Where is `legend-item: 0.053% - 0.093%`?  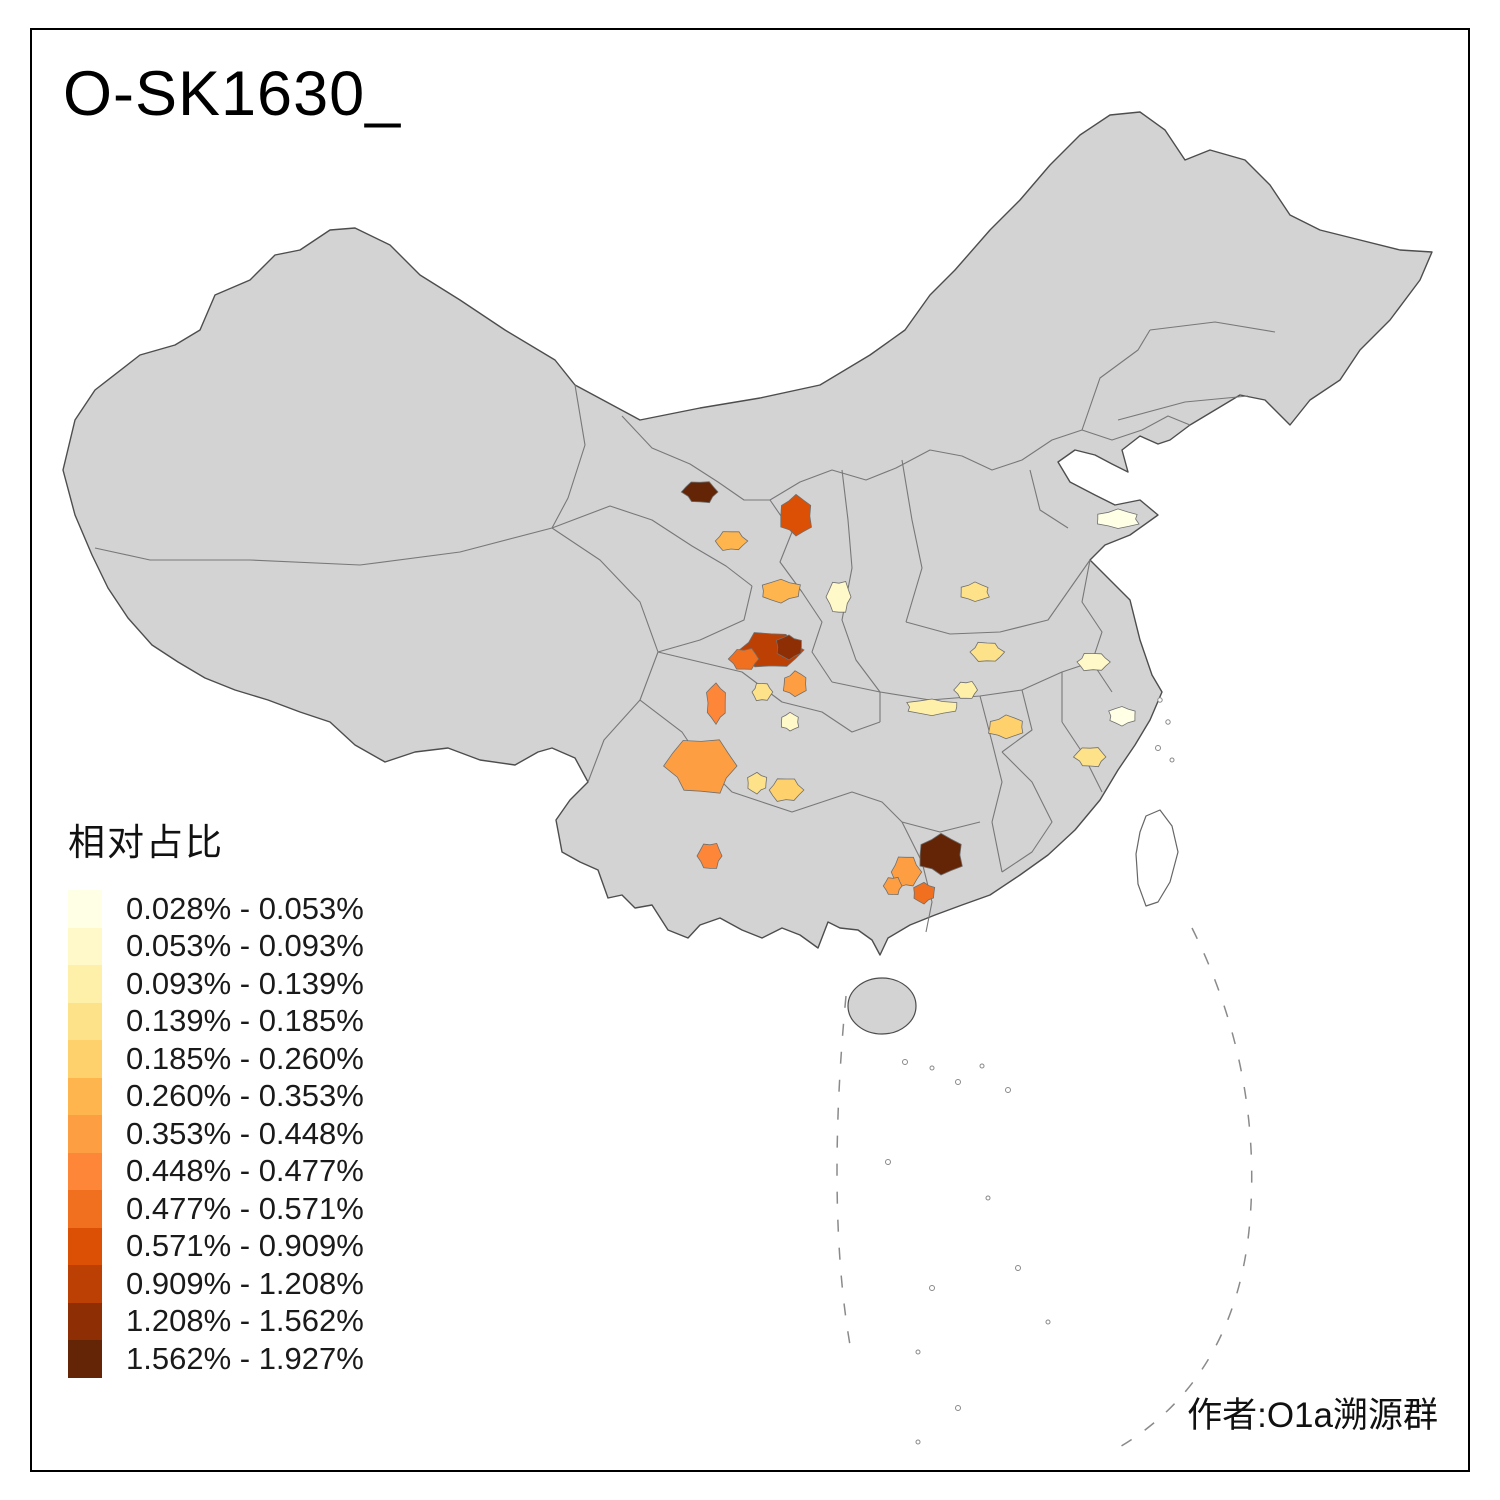 legend-item: 0.053% - 0.093% is located at coordinates (216, 946).